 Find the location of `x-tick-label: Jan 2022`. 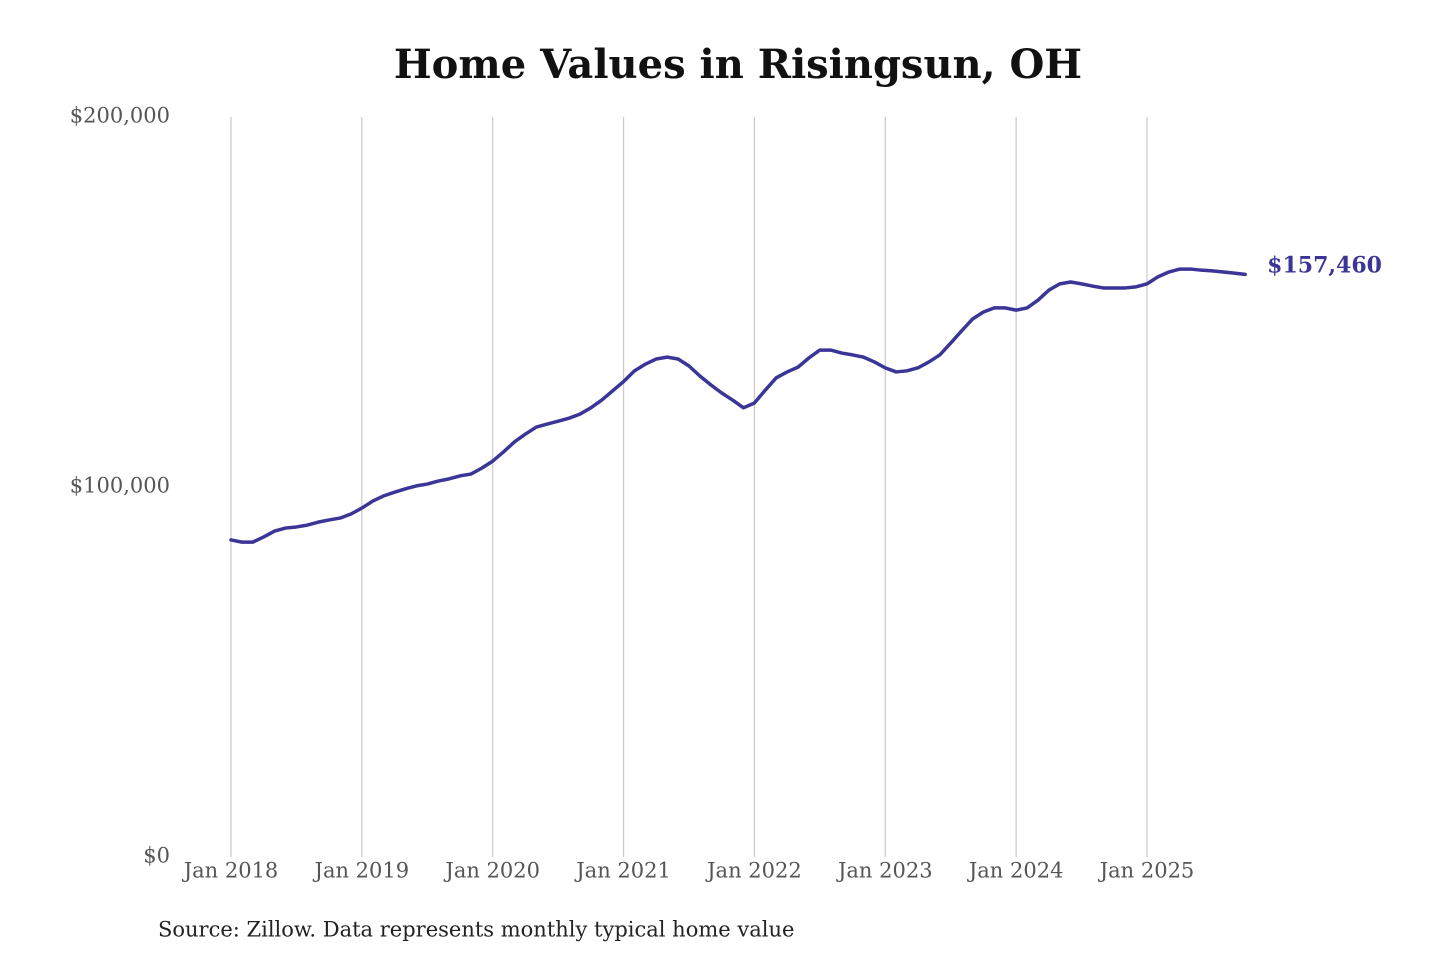

x-tick-label: Jan 2022 is located at coordinates (753, 871).